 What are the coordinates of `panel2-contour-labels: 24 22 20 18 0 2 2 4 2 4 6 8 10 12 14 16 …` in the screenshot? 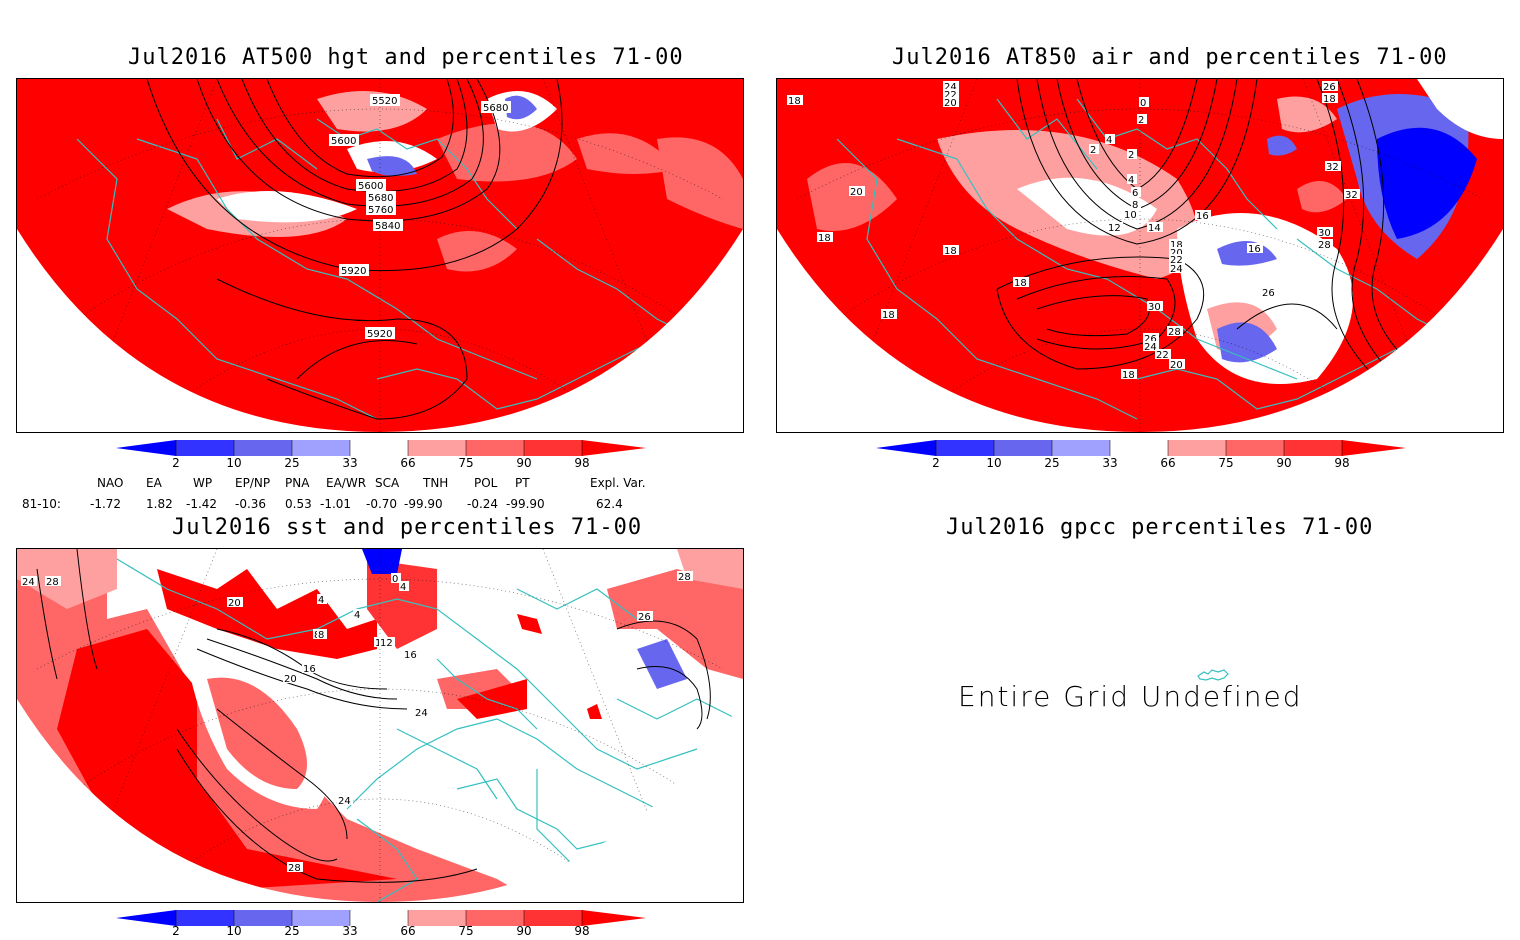 It's located at (1073, 231).